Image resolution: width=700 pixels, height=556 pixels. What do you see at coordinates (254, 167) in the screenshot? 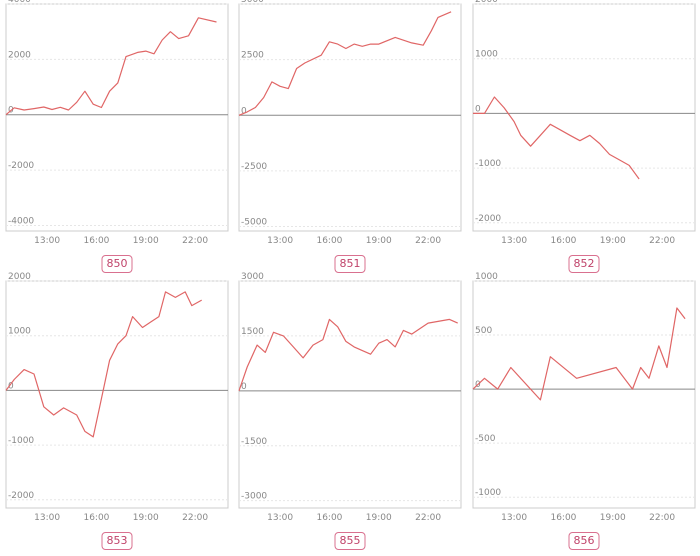
I see `y-tick-label: -2500` at bounding box center [254, 167].